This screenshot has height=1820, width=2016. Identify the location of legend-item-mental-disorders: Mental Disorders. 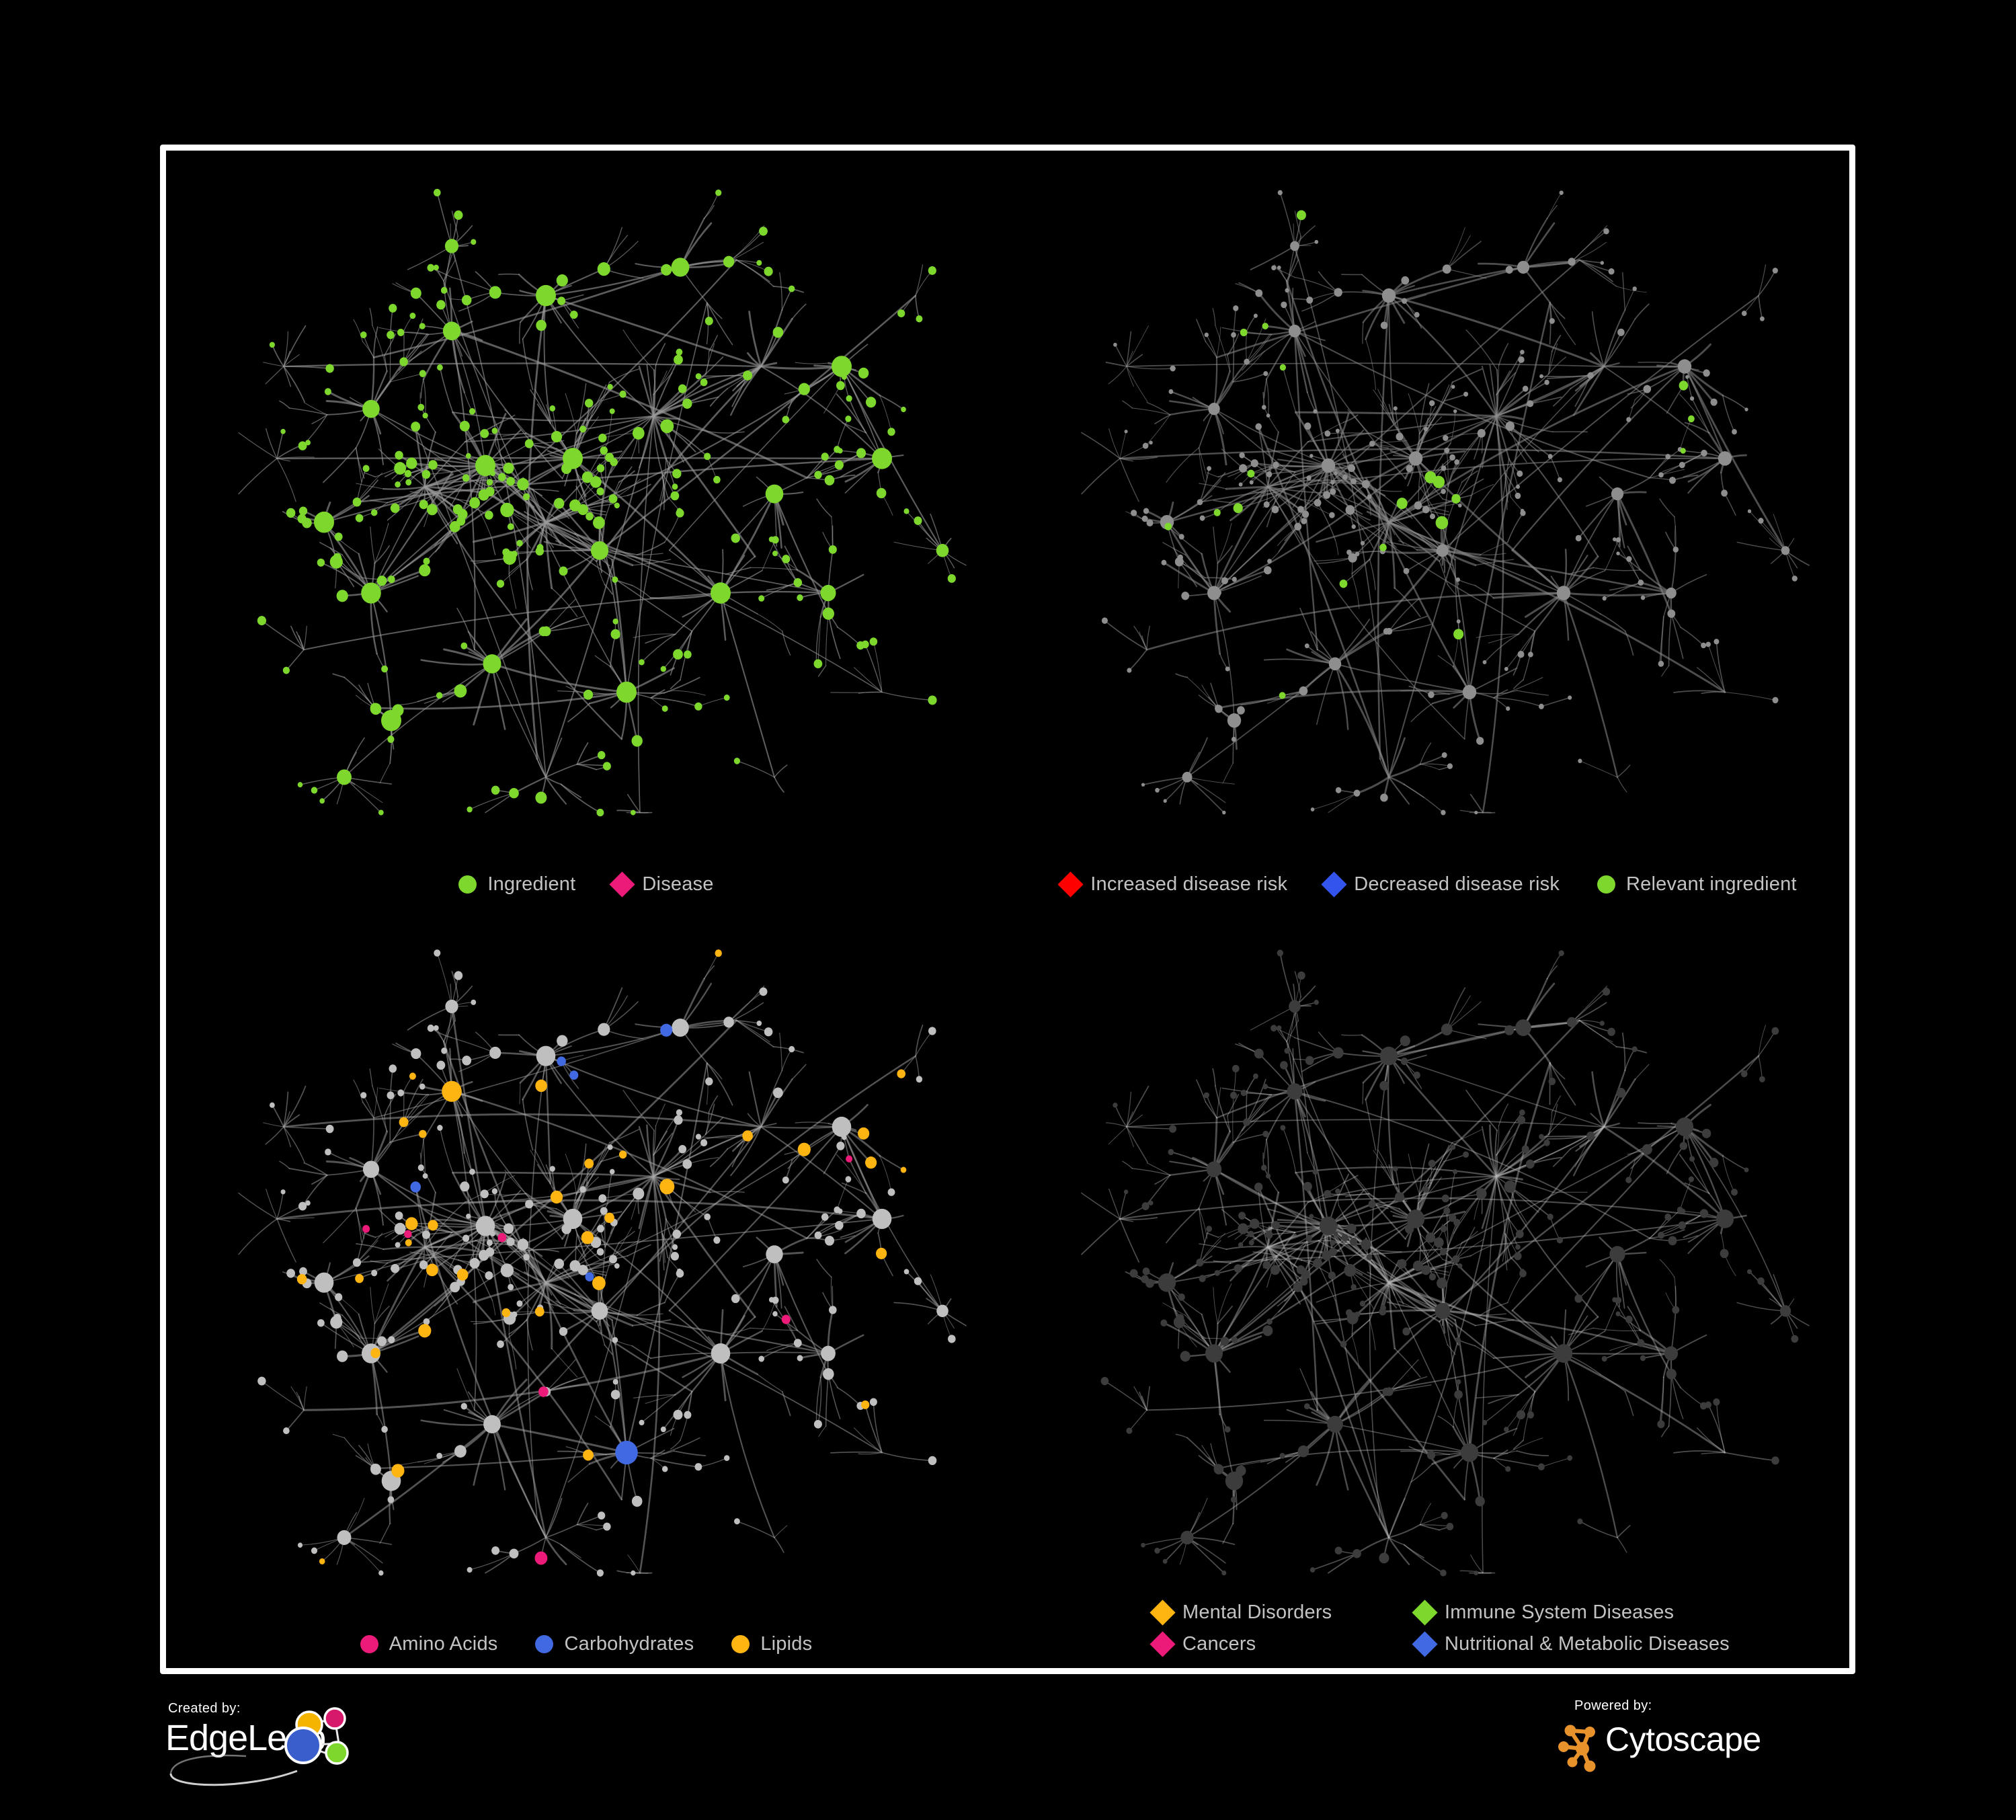
(1276, 1612).